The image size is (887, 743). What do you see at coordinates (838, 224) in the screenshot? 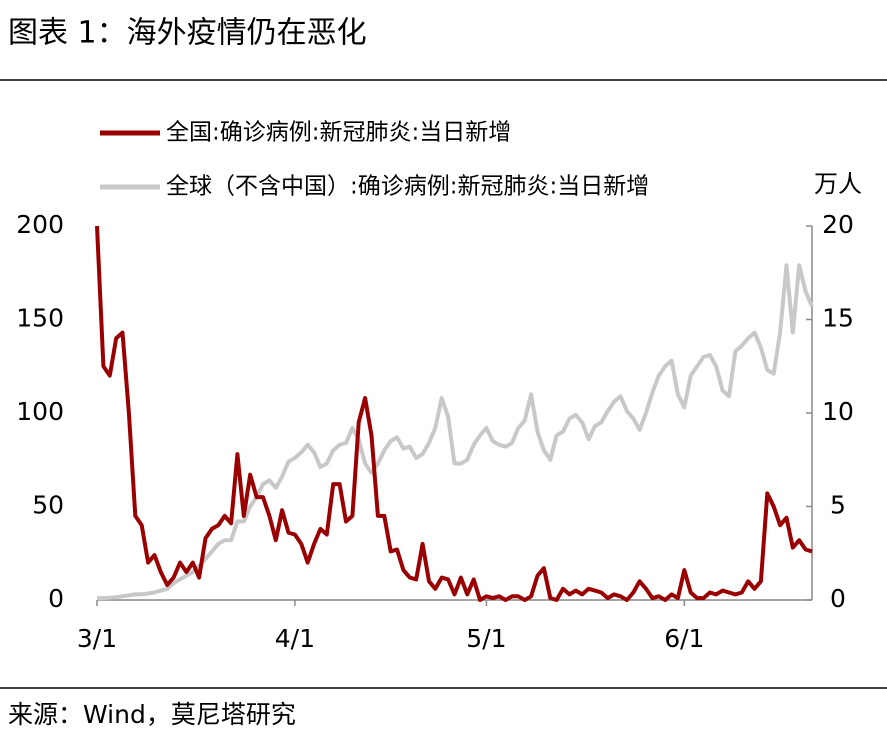
I see `y2-tick-label: 20` at bounding box center [838, 224].